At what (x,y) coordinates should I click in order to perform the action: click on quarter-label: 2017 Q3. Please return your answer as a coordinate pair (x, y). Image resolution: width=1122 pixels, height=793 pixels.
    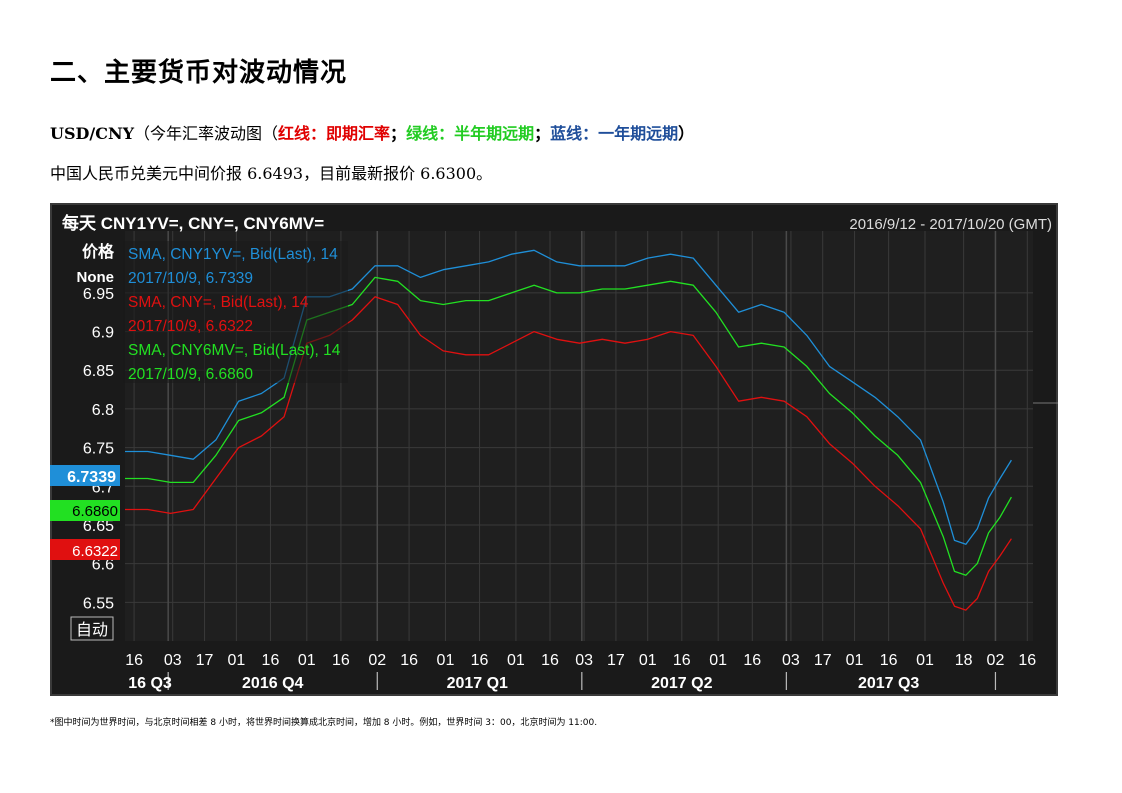
    Looking at the image, I should click on (888, 683).